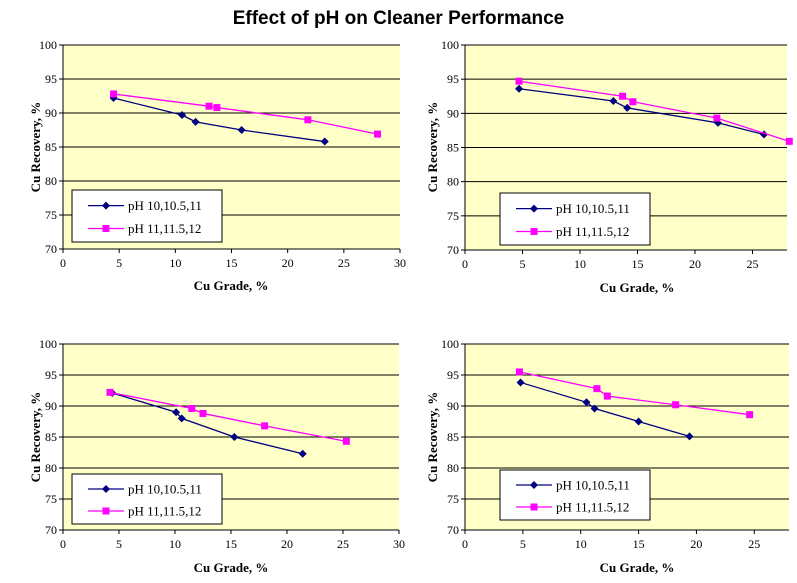 The width and height of the screenshot is (797, 583). I want to click on x-tick-label: 30, so click(399, 544).